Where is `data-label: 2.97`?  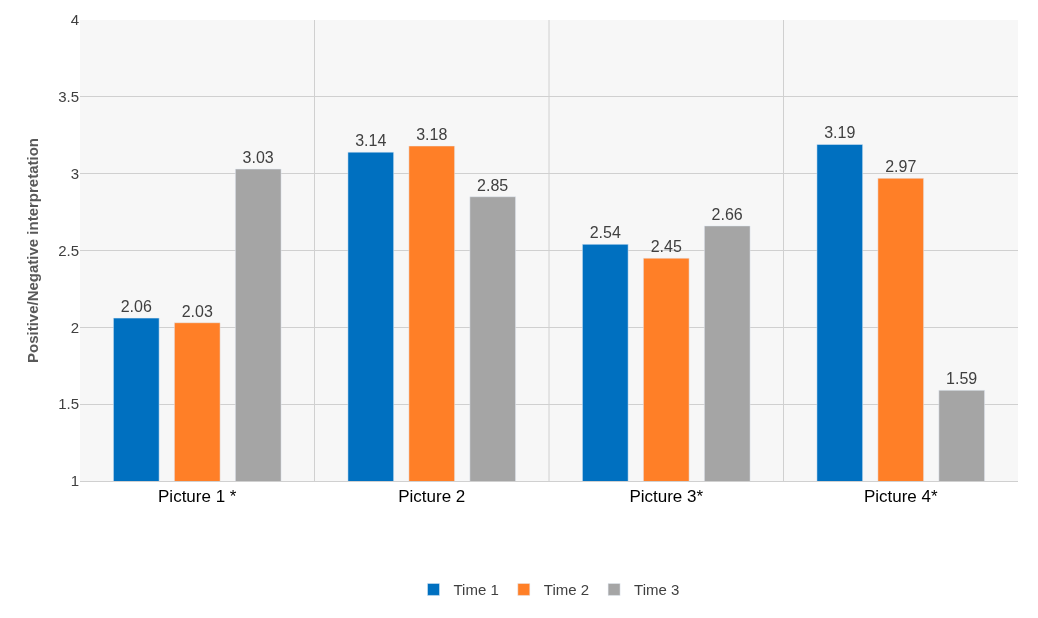 data-label: 2.97 is located at coordinates (901, 167).